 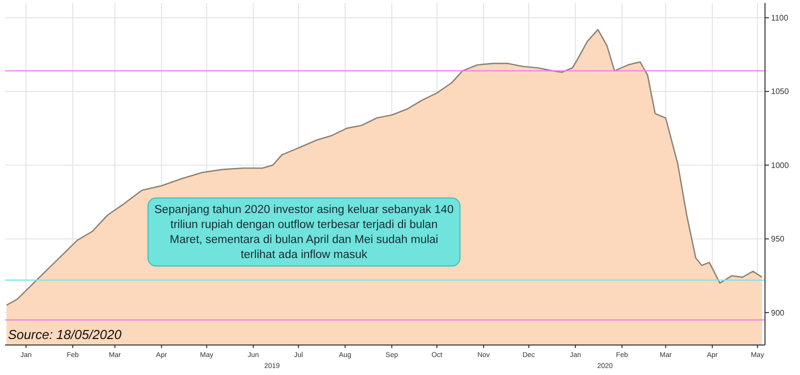 What do you see at coordinates (780, 18) in the screenshot?
I see `y-tick-label: 1100` at bounding box center [780, 18].